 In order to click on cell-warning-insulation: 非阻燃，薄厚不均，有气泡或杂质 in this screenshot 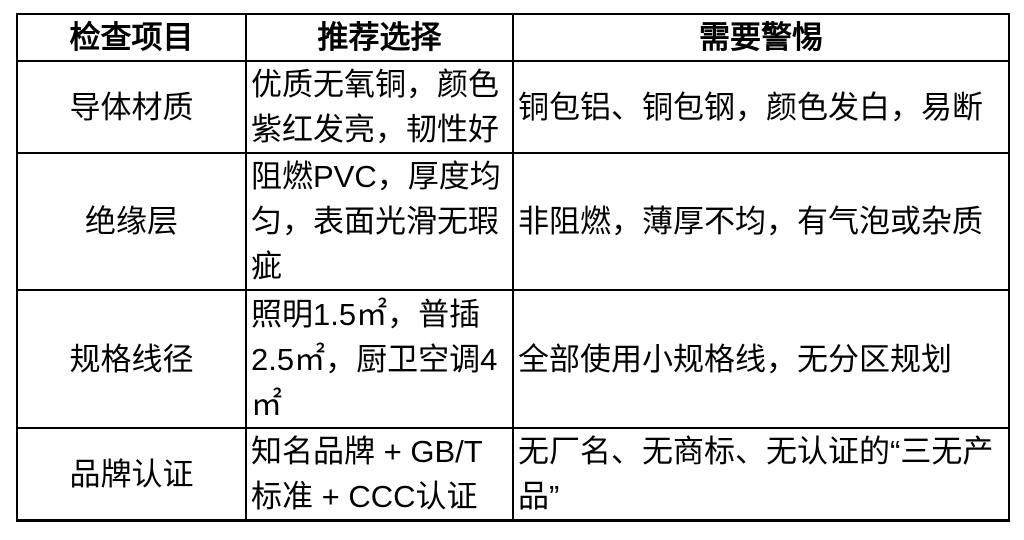, I will do `click(761, 221)`.